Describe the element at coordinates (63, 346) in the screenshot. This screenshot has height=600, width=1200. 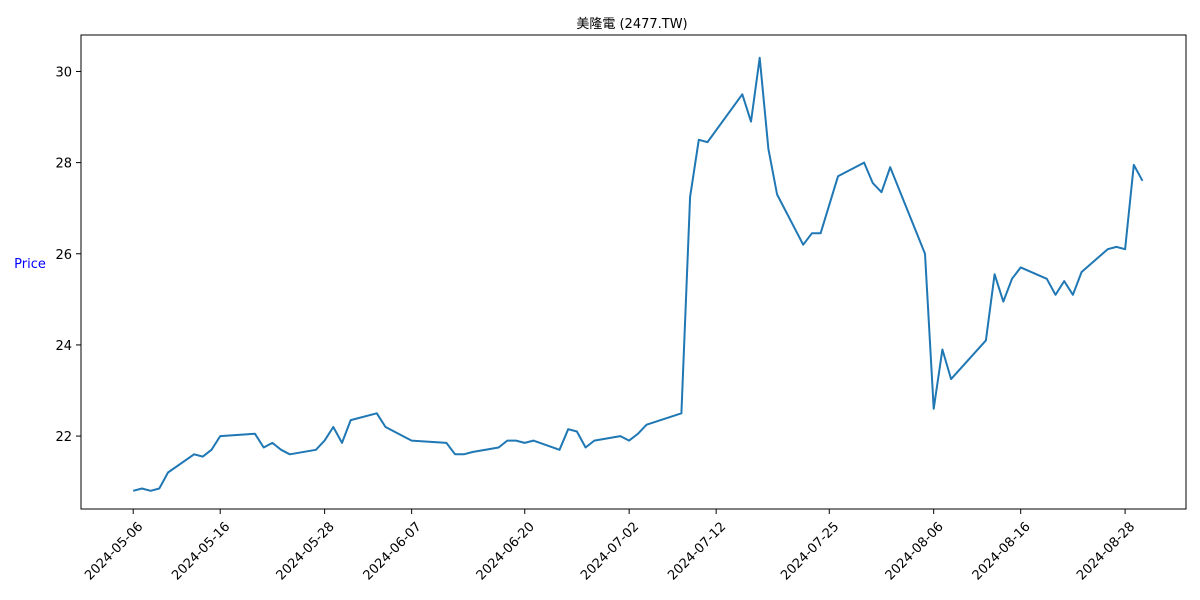
I see `y-tick-label: 24` at that location.